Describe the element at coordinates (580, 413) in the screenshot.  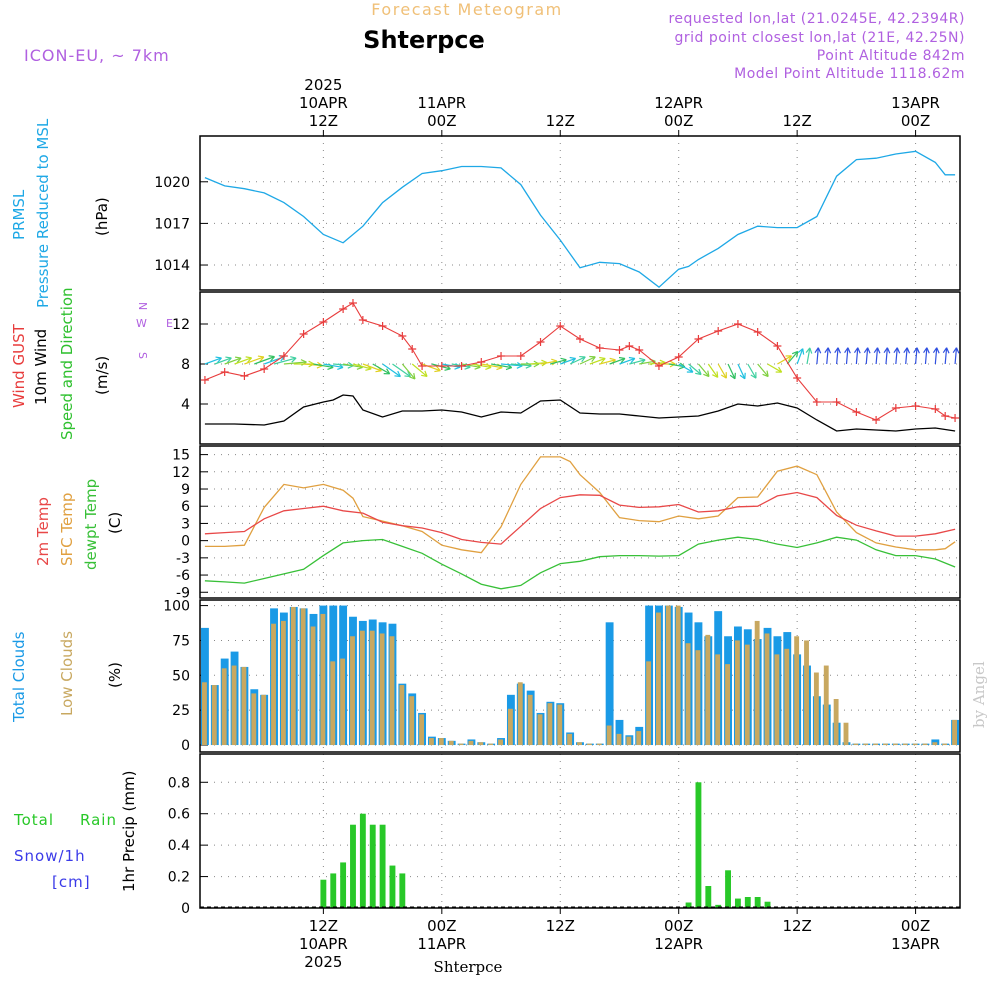
I see `wind-speed-line` at that location.